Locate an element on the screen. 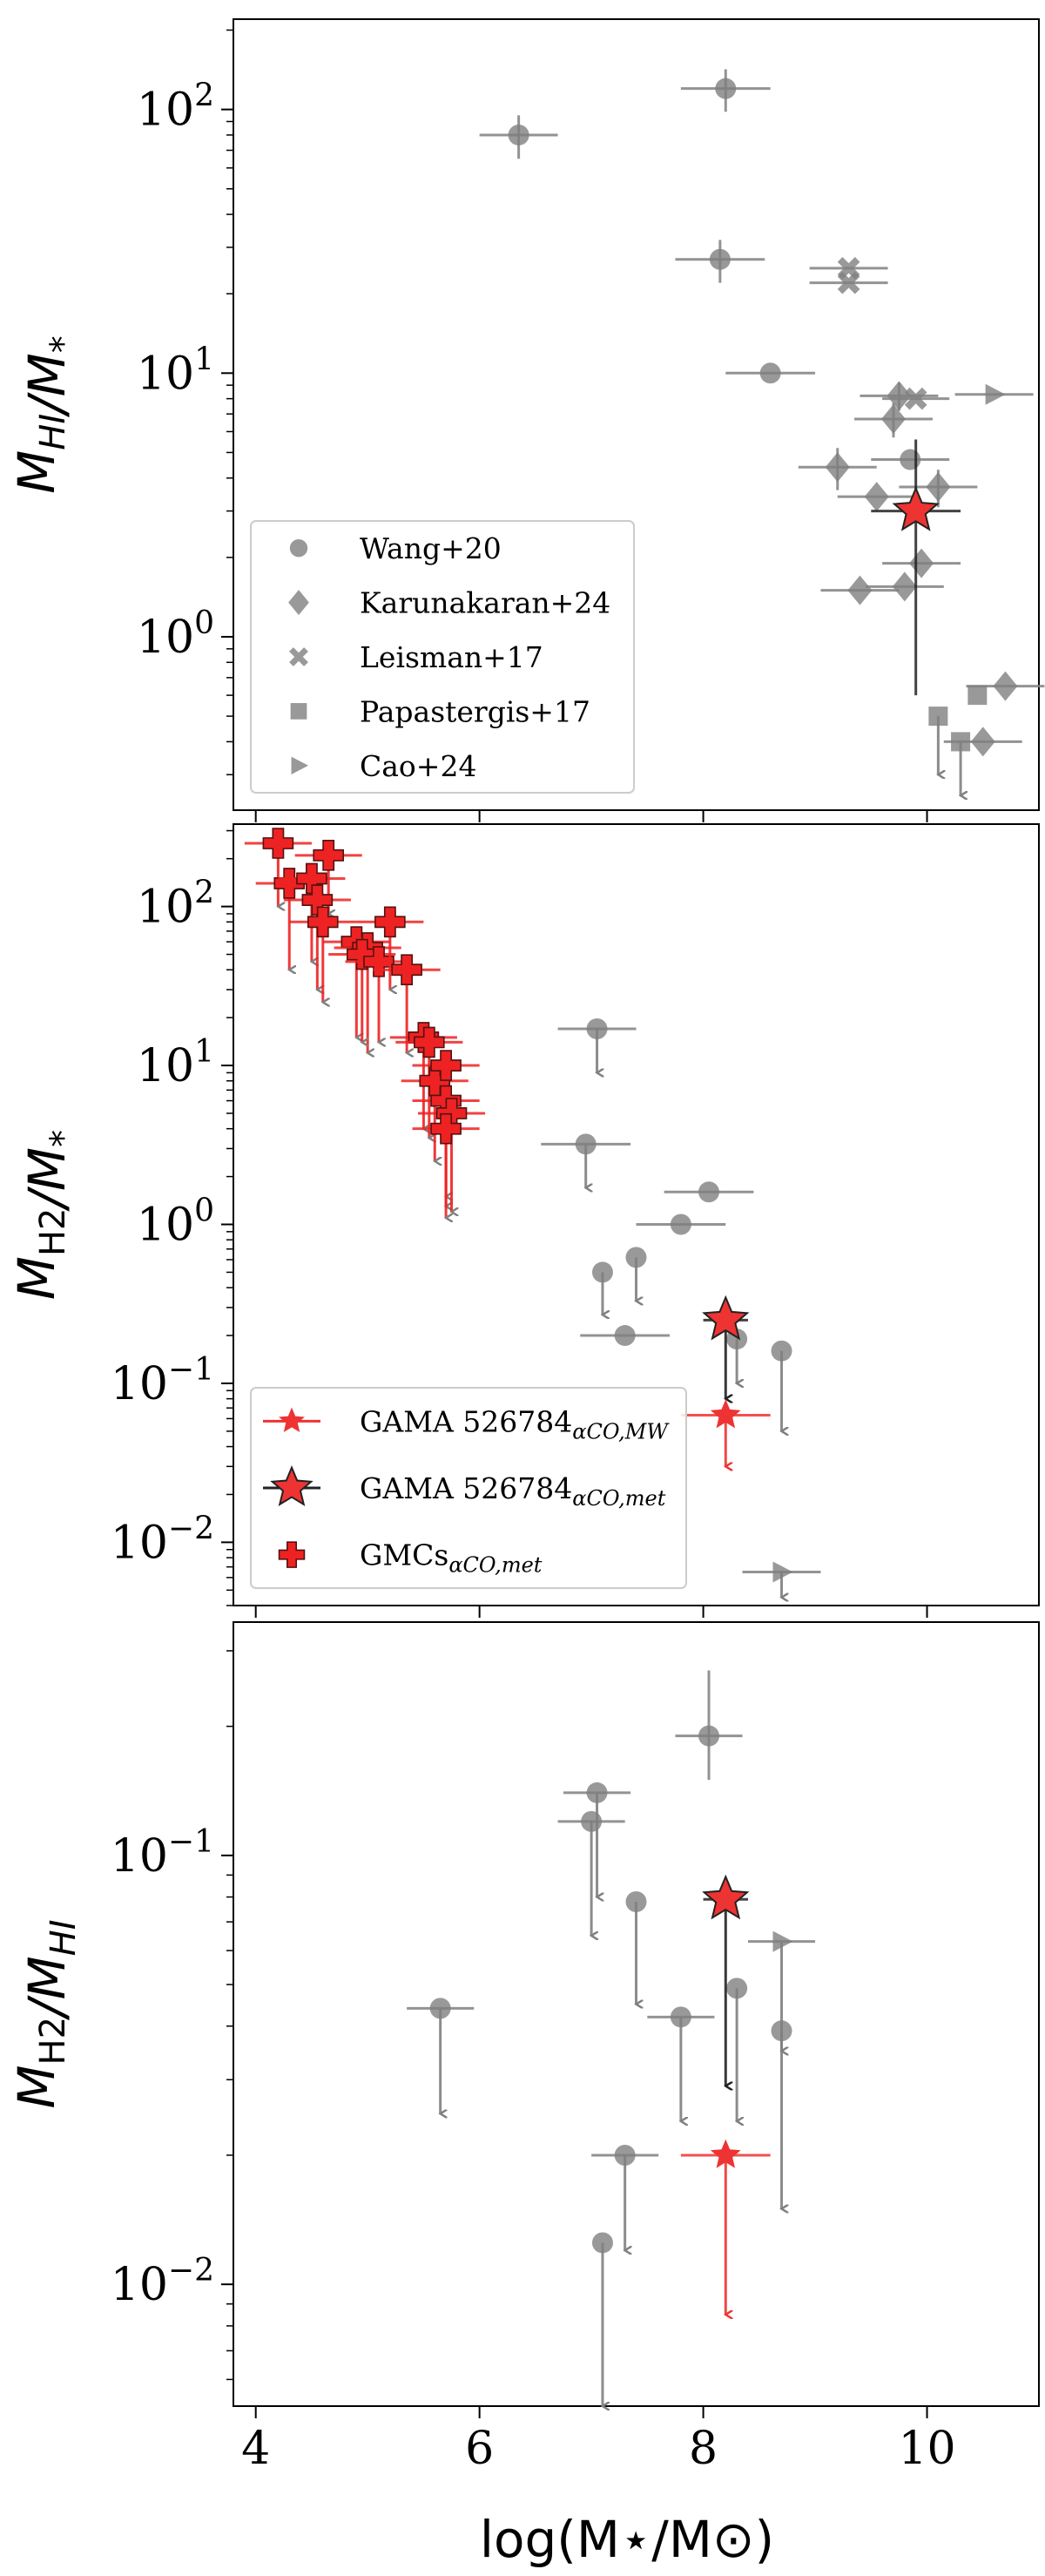  legend-label: GMCsαCO,met is located at coordinates (451, 1558).